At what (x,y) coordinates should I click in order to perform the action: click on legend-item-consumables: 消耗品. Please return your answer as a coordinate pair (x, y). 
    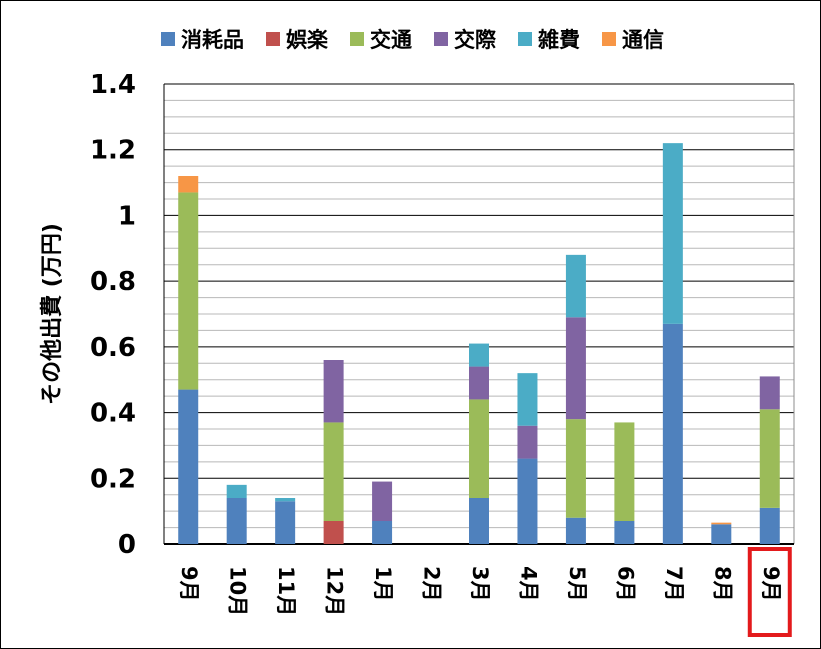
    Looking at the image, I should click on (202, 39).